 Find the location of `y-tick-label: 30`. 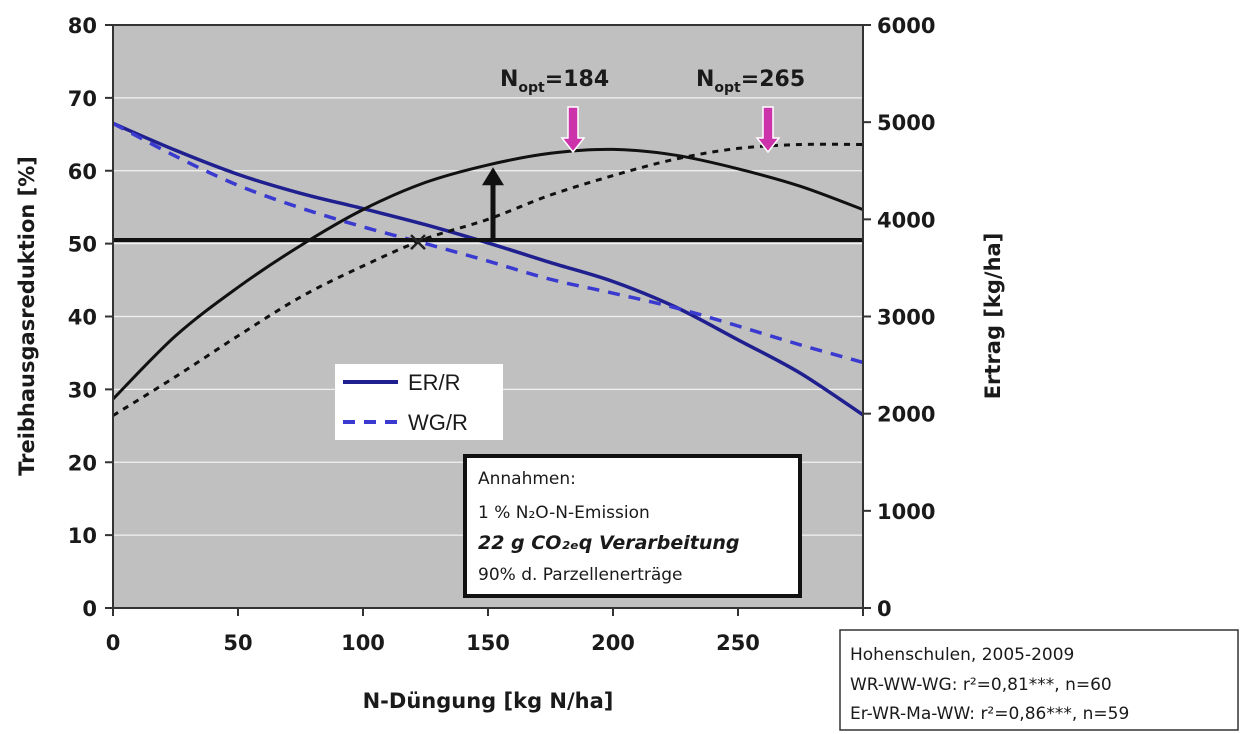

y-tick-label: 30 is located at coordinates (82, 390).